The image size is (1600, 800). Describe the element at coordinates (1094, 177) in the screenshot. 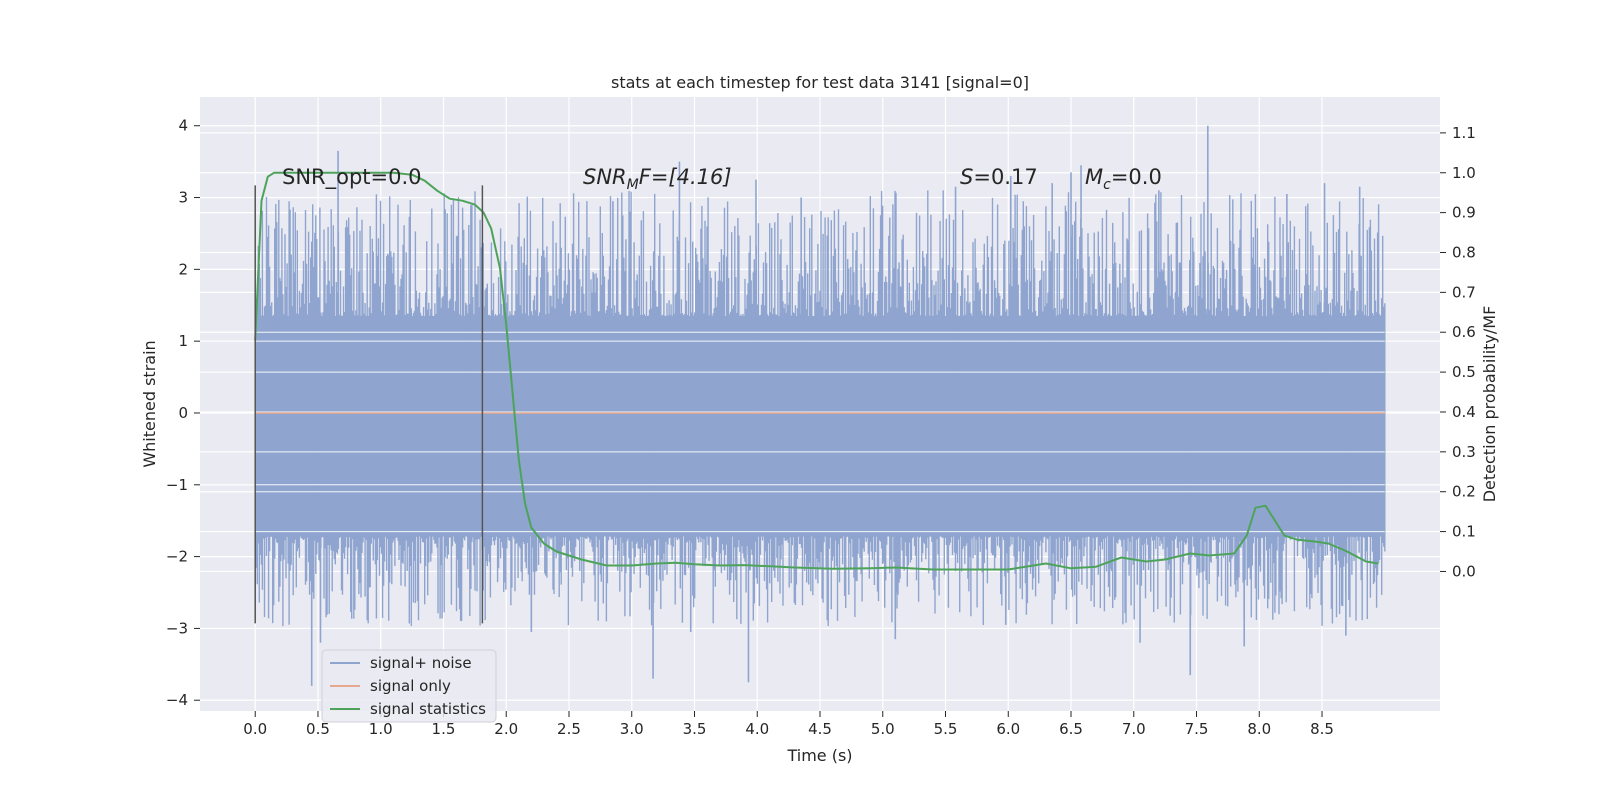

I see `mc-symbol: M` at that location.